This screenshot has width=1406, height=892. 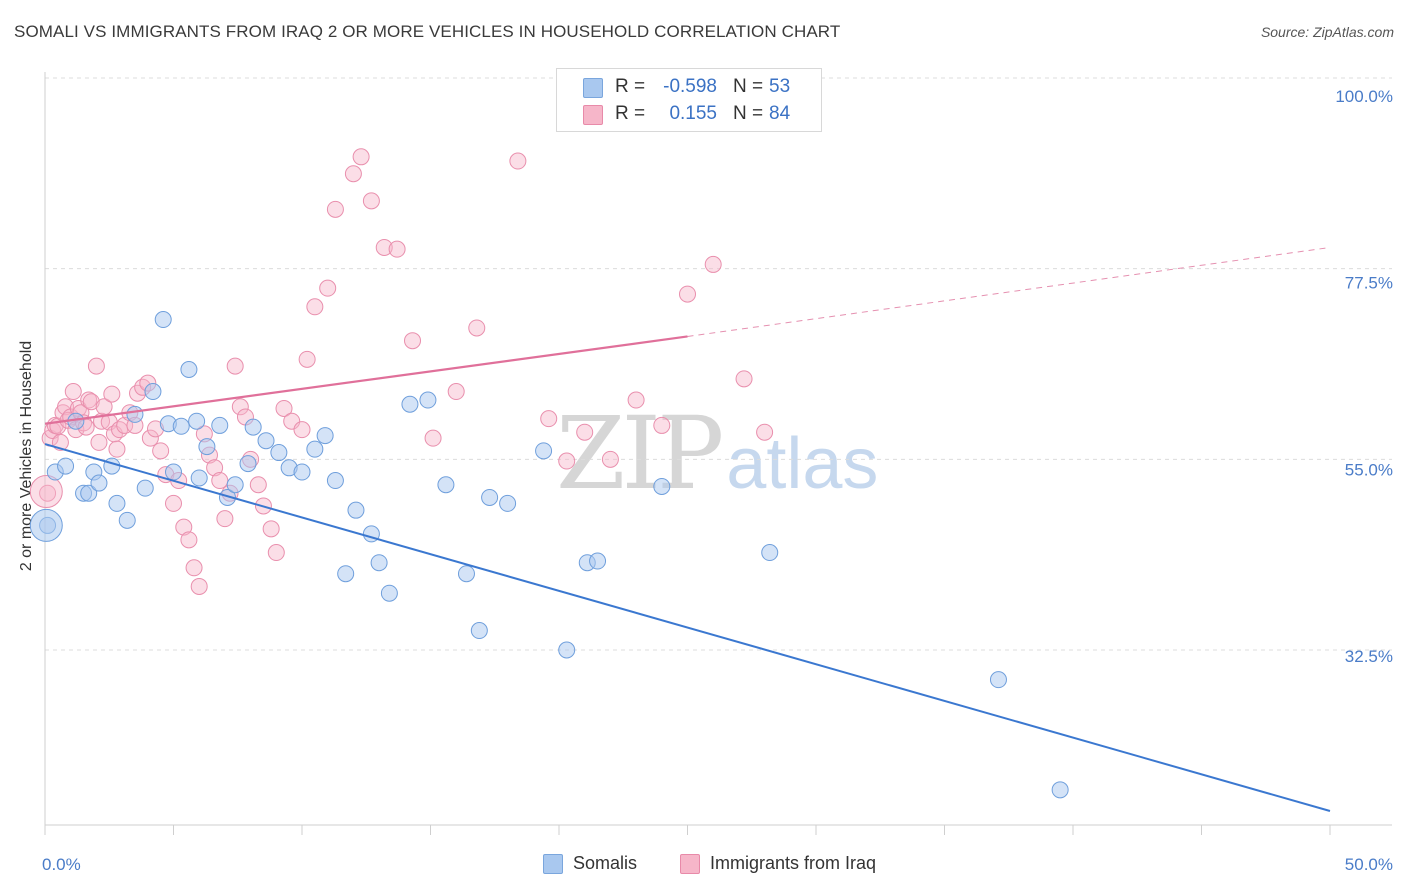 I want to click on stats-n-value: 84, so click(x=780, y=113).